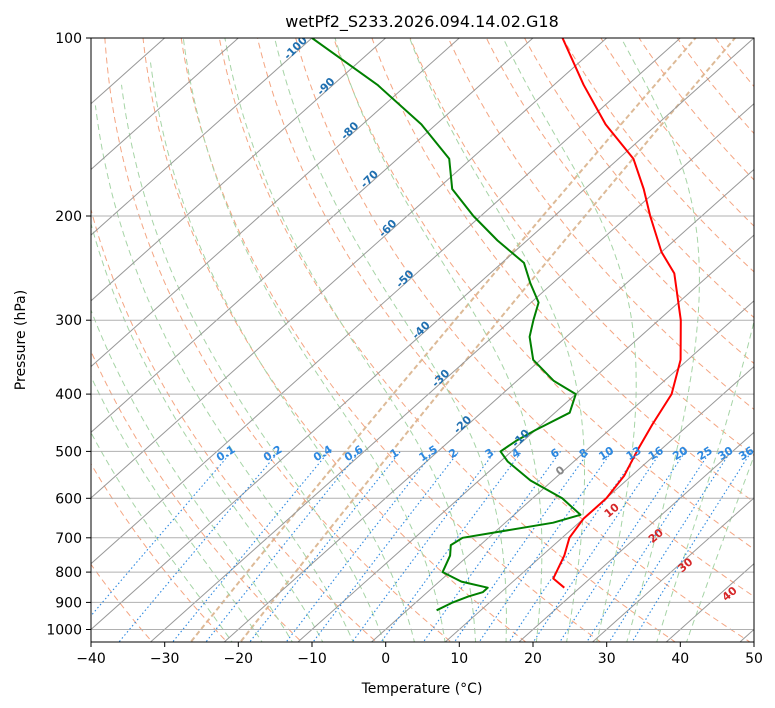 The height and width of the screenshot is (708, 775). I want to click on mixing-ratio-label: 30, so click(726, 453).